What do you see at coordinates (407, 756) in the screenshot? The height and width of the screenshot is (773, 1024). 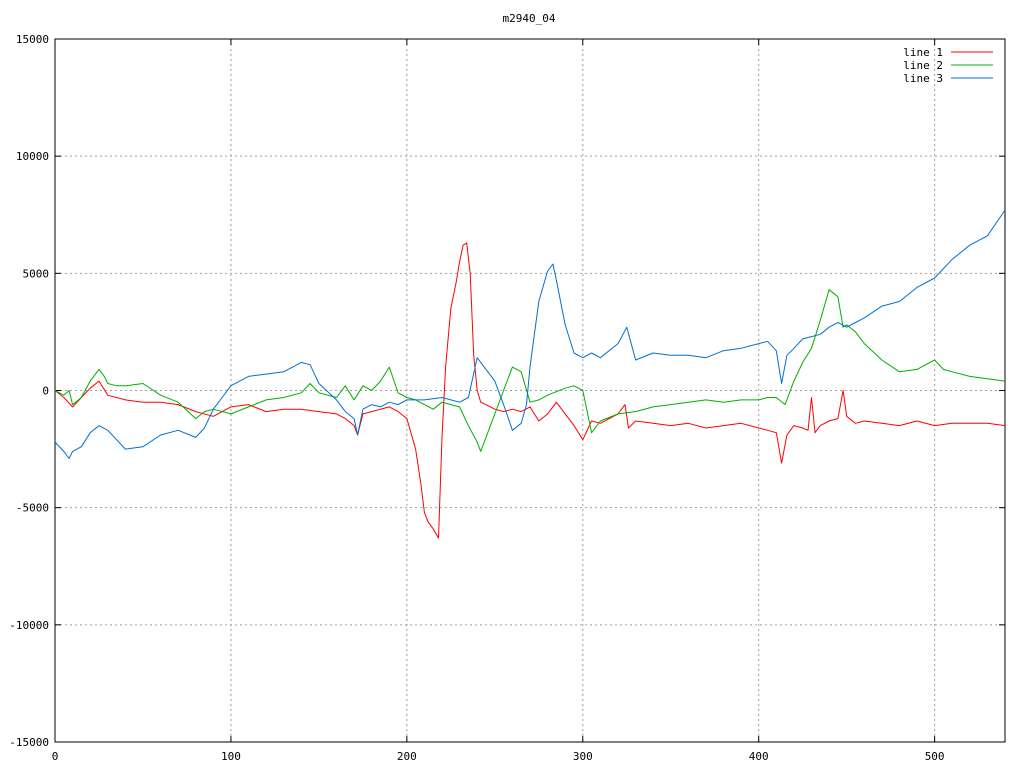 I see `x-tick-label: 200` at bounding box center [407, 756].